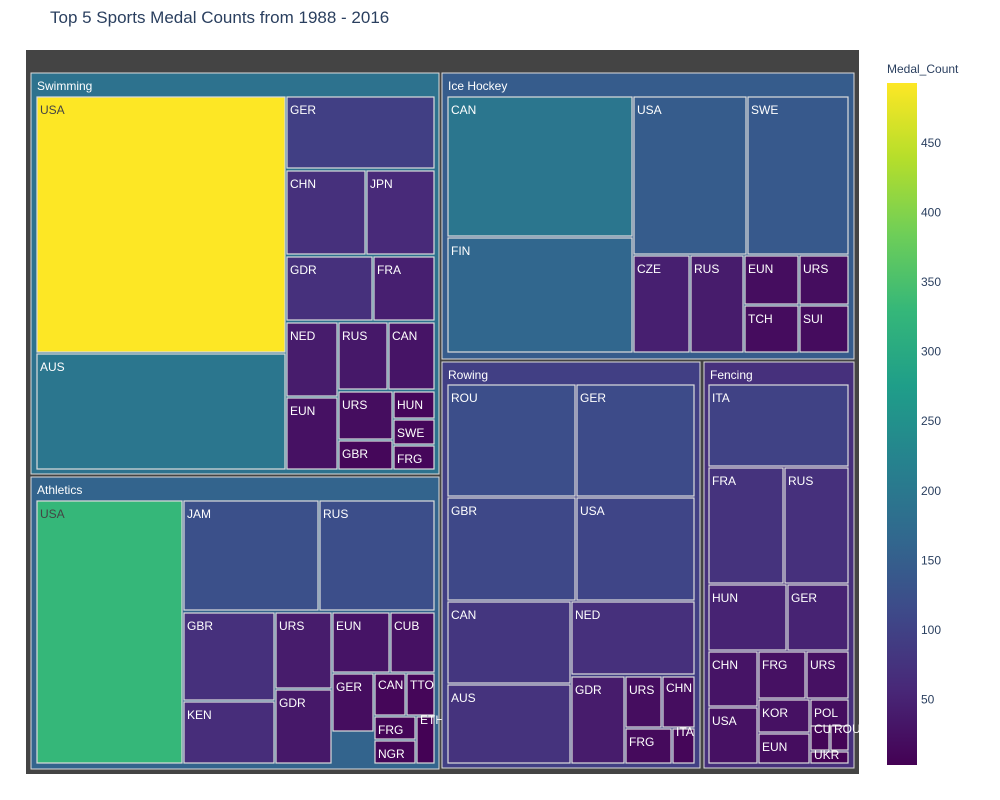  What do you see at coordinates (648, 216) in the screenshot?
I see `group-ice-hockey: Ice Hockey CAN FIN USA SWE CZE RUS EUN URS TCH SUI` at bounding box center [648, 216].